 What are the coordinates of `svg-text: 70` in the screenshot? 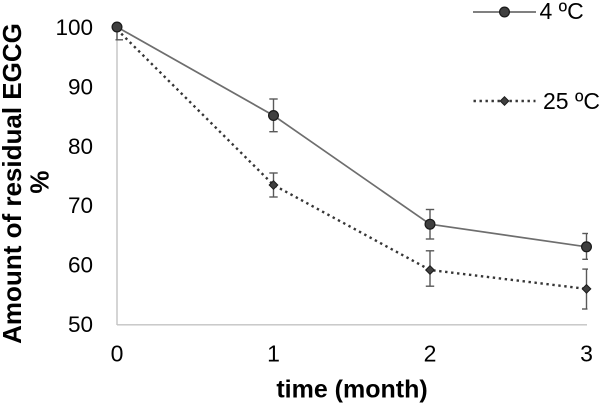 It's located at (80, 205).